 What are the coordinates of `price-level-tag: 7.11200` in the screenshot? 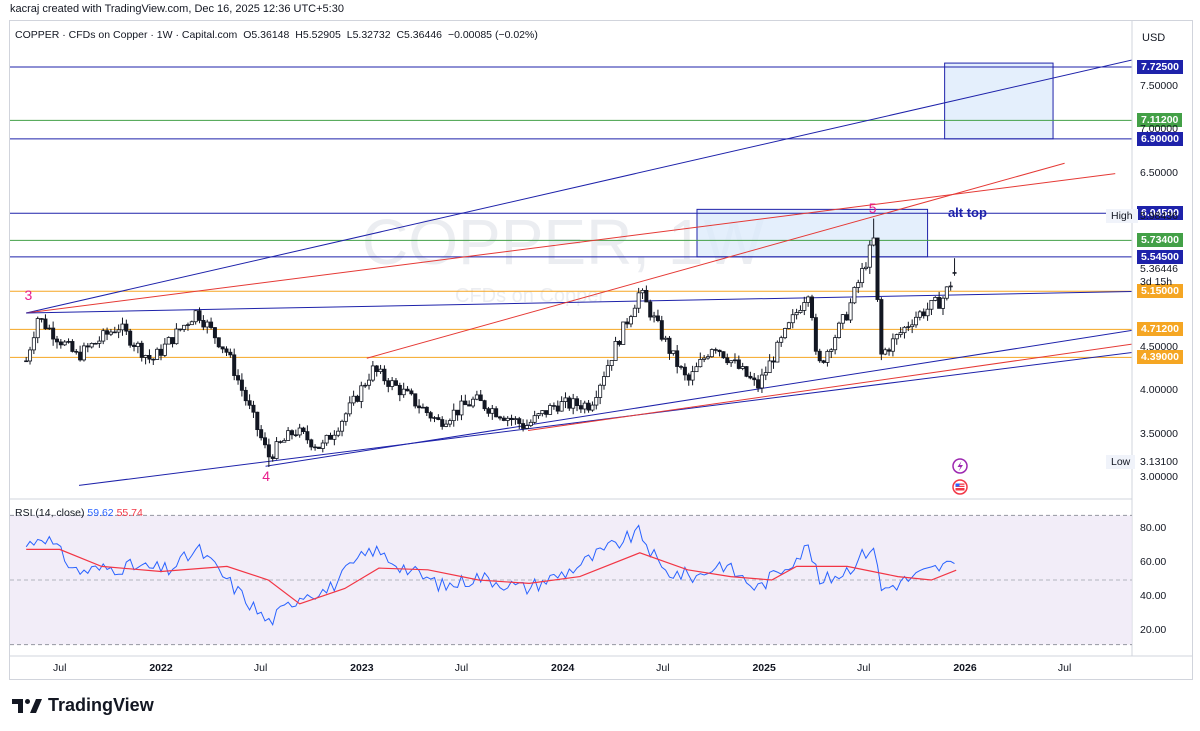 It's located at (1160, 120).